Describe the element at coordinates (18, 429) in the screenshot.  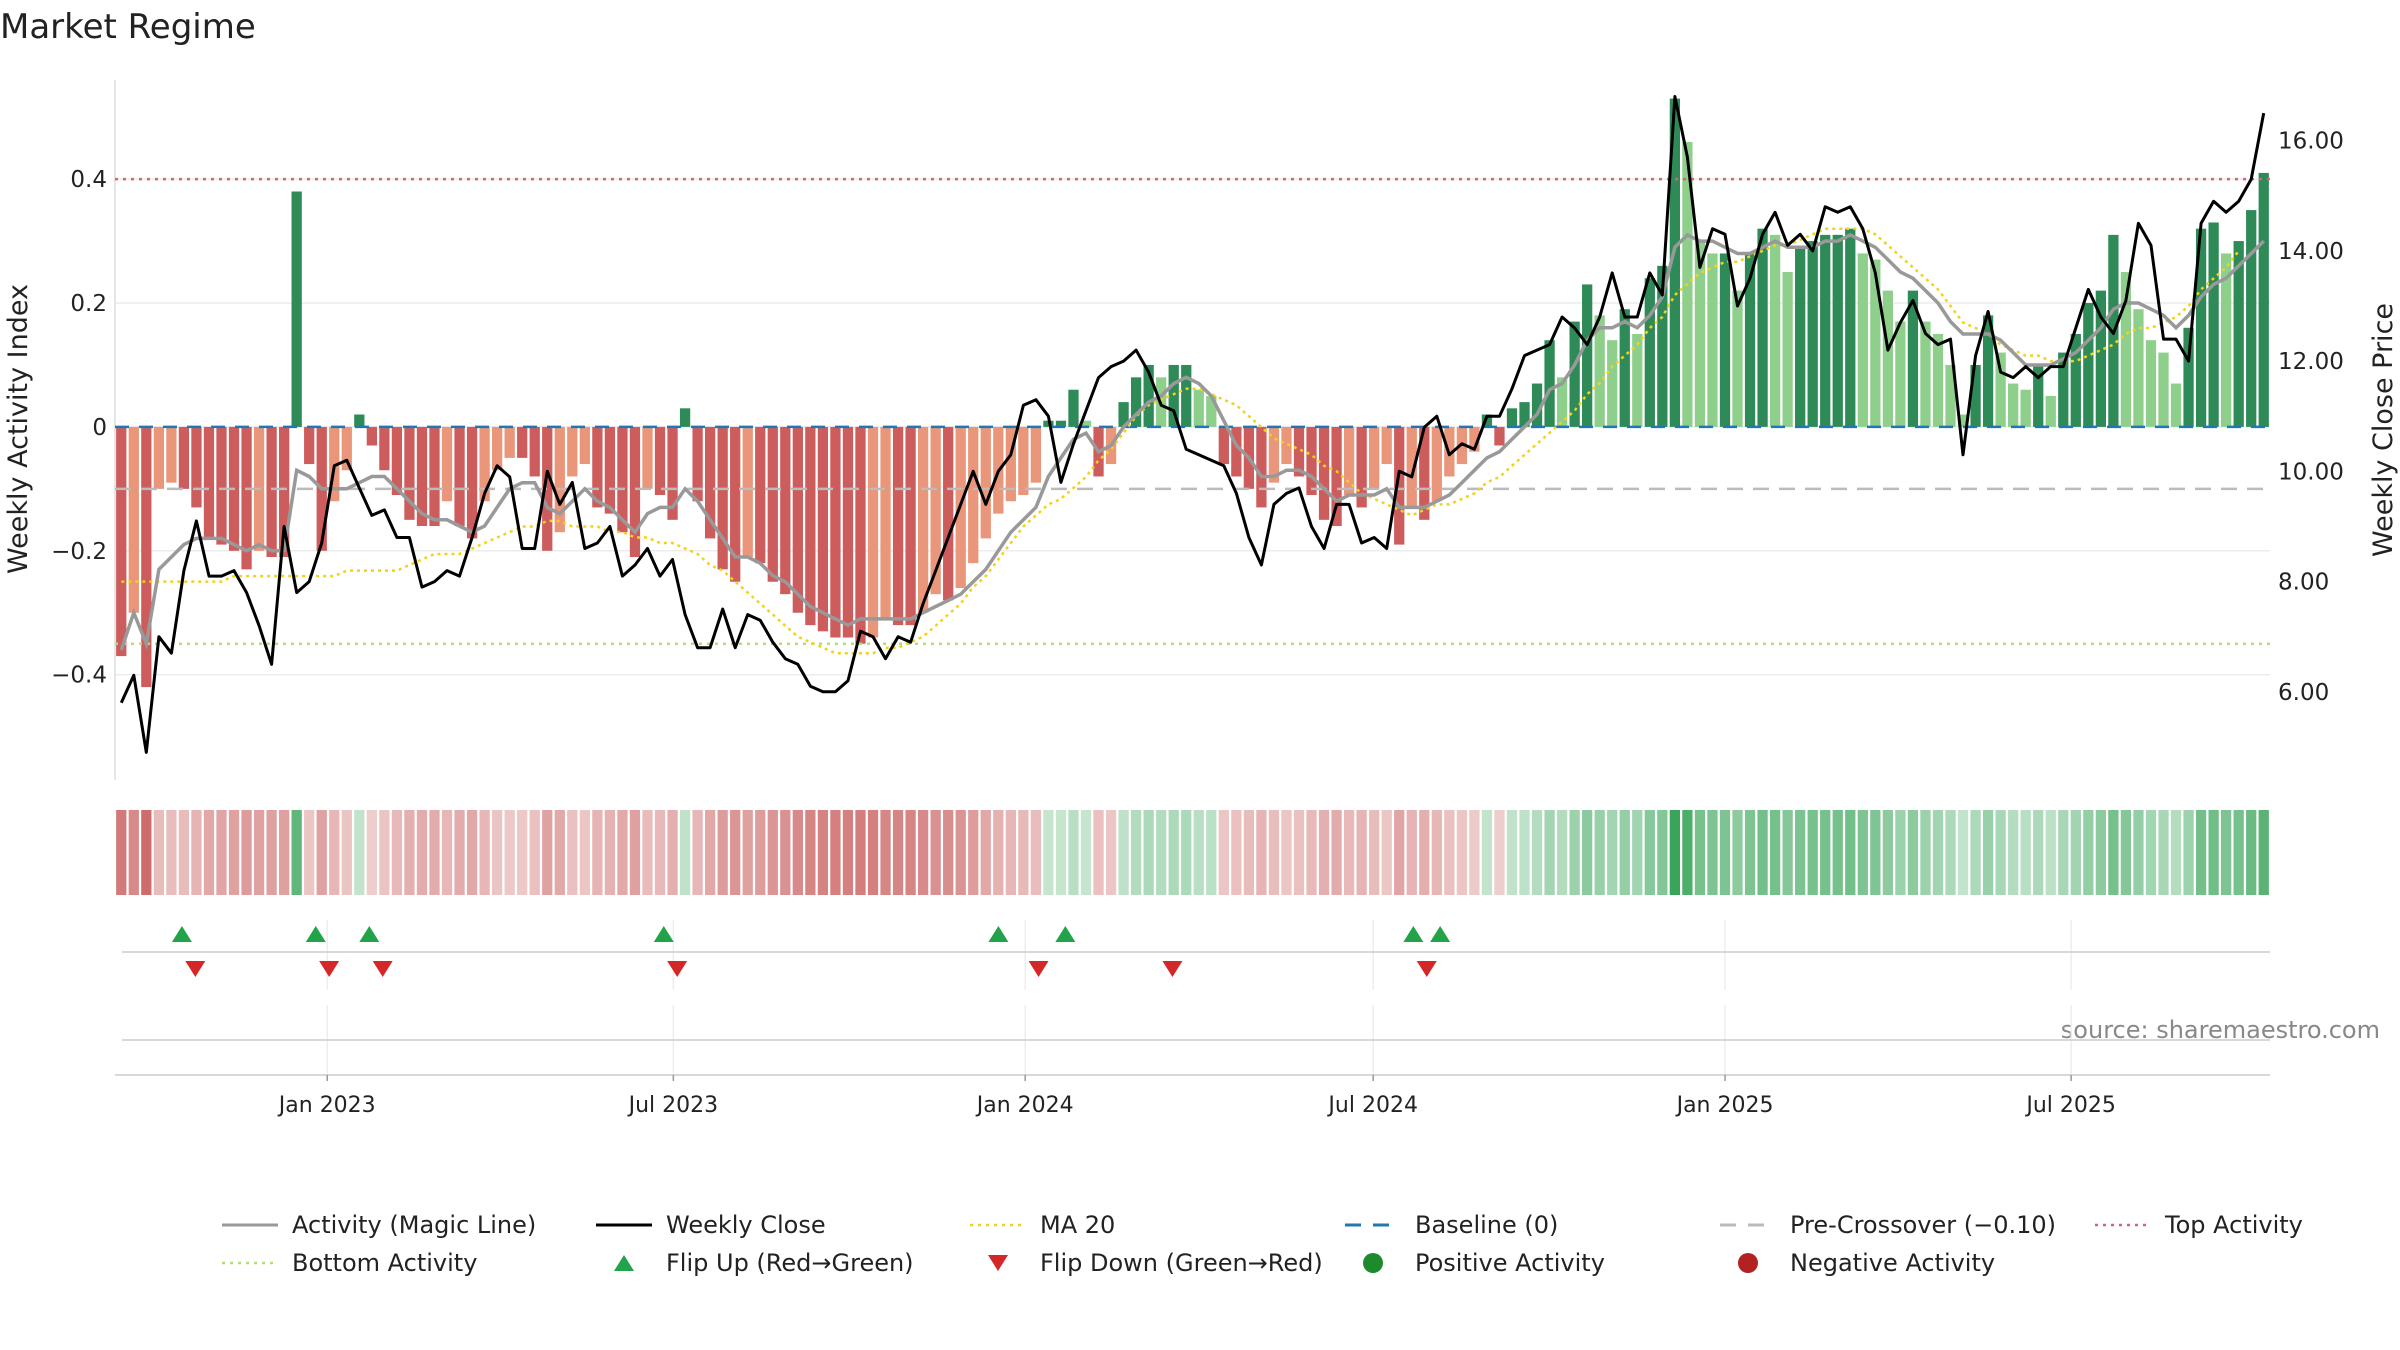
I see `left-axis-label: Weekly Activity Index` at that location.